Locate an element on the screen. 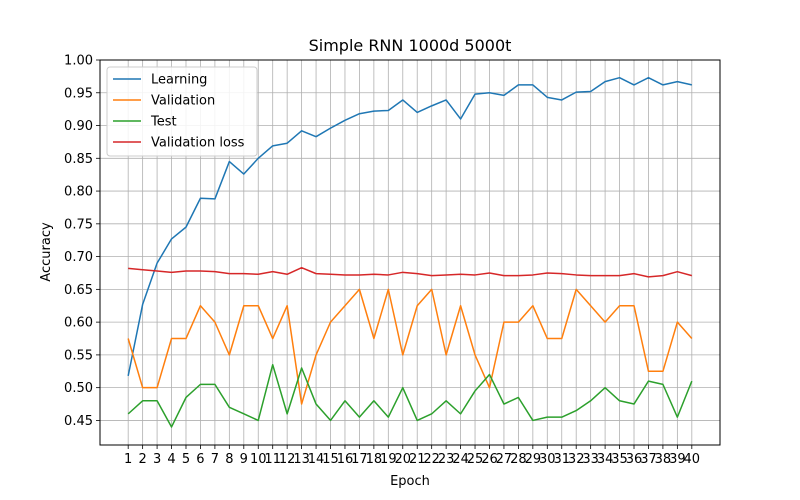 The image size is (800, 500). x-tick-label: 7 is located at coordinates (215, 459).